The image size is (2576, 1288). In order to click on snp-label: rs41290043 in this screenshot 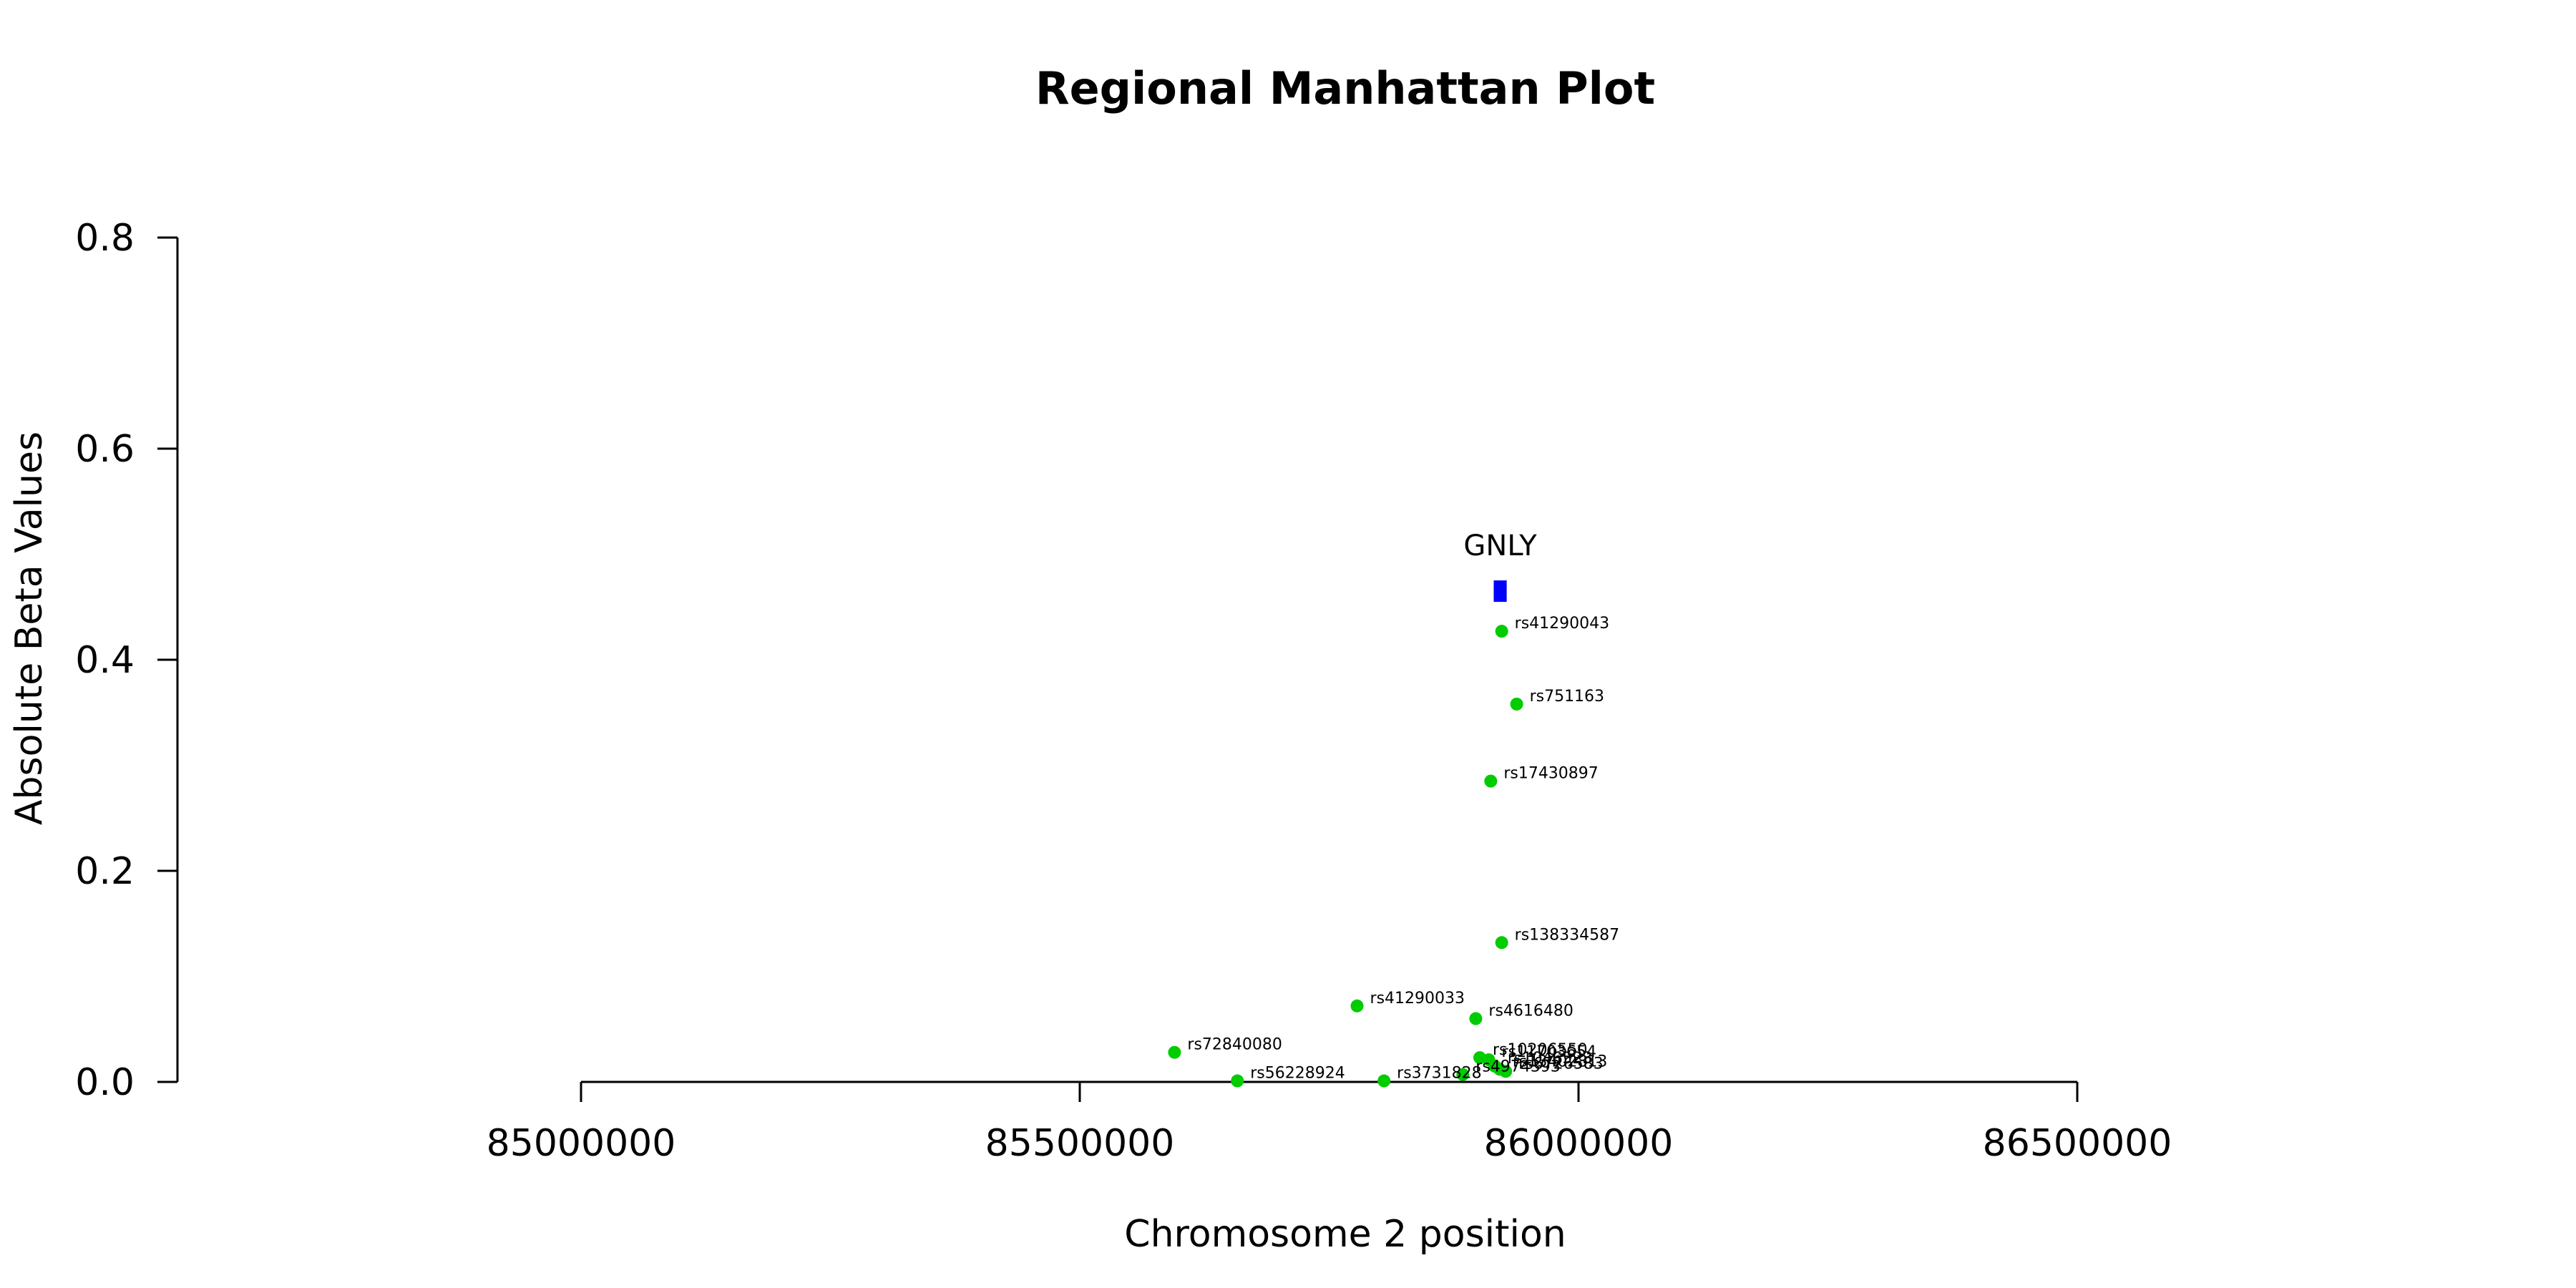, I will do `click(1562, 624)`.